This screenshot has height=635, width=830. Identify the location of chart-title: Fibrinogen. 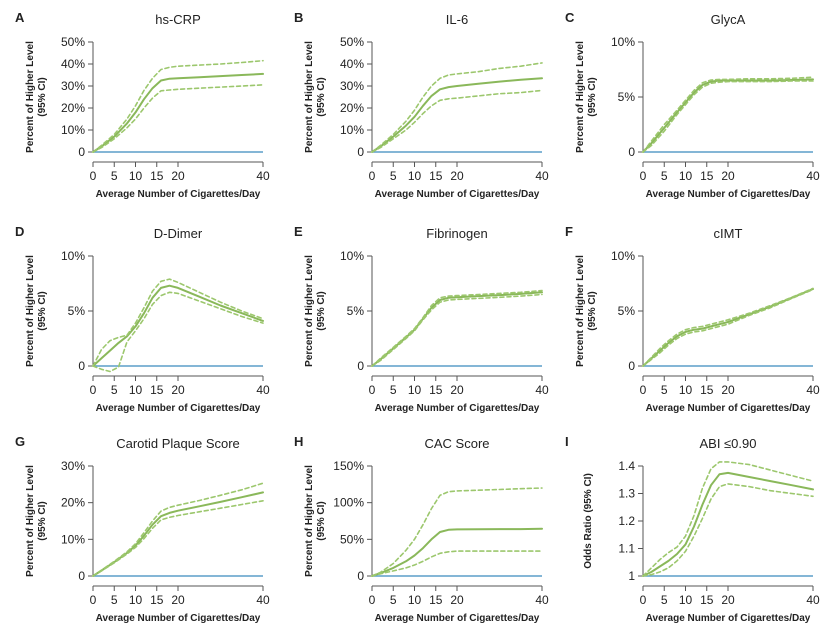
(456, 233).